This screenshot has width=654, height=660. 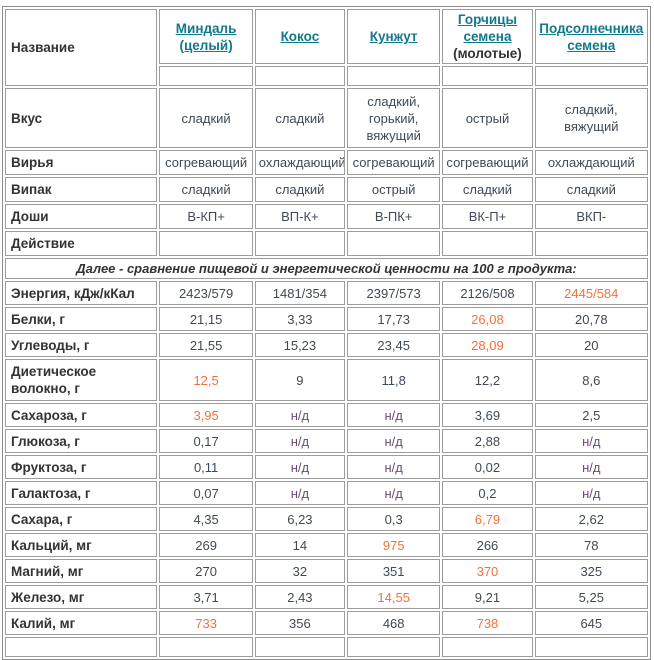 I want to click on row-label: Магний, мг, so click(x=81, y=571).